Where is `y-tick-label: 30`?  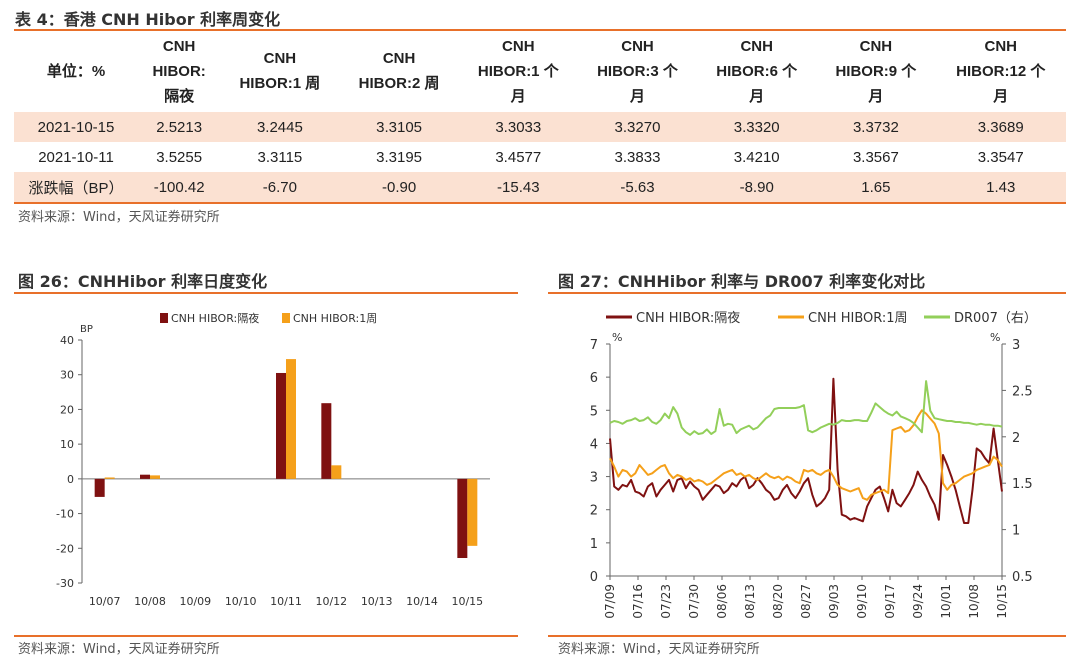 y-tick-label: 30 is located at coordinates (67, 375).